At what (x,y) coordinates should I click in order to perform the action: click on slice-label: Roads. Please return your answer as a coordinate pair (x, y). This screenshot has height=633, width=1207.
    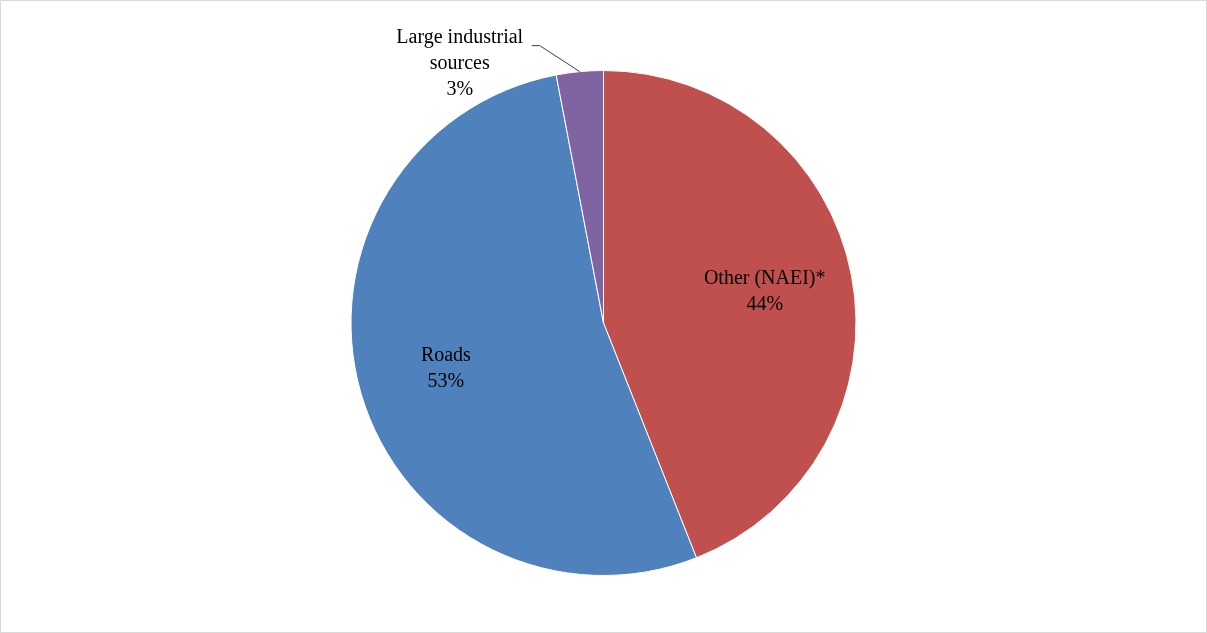
    Looking at the image, I should click on (446, 354).